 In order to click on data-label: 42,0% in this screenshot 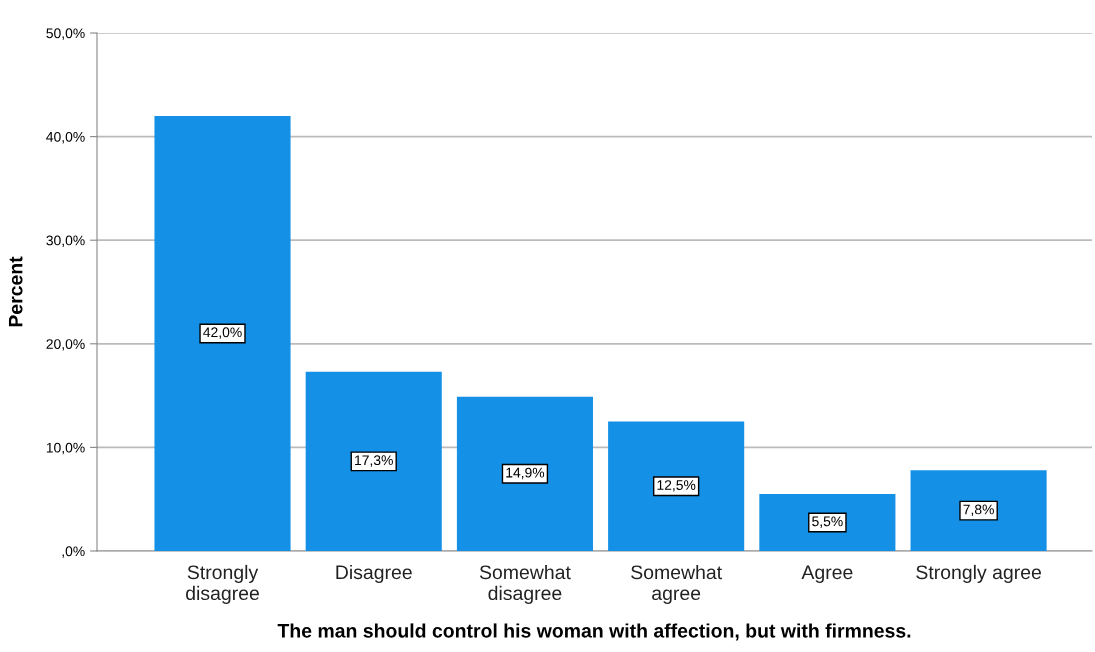, I will do `click(222, 333)`.